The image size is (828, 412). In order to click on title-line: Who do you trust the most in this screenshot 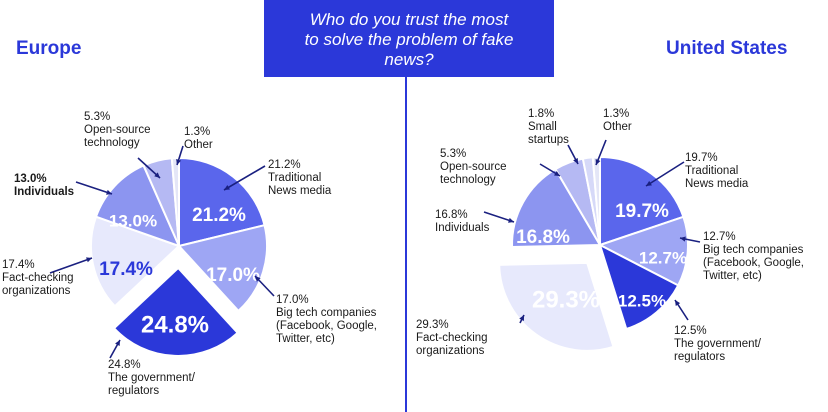, I will do `click(409, 19)`.